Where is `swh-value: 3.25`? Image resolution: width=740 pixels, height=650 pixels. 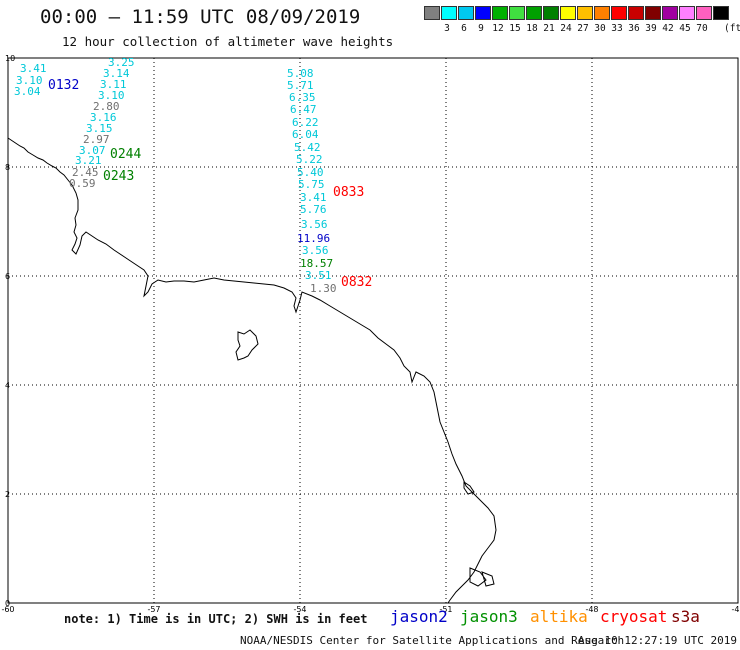 swh-value: 3.25 is located at coordinates (121, 62).